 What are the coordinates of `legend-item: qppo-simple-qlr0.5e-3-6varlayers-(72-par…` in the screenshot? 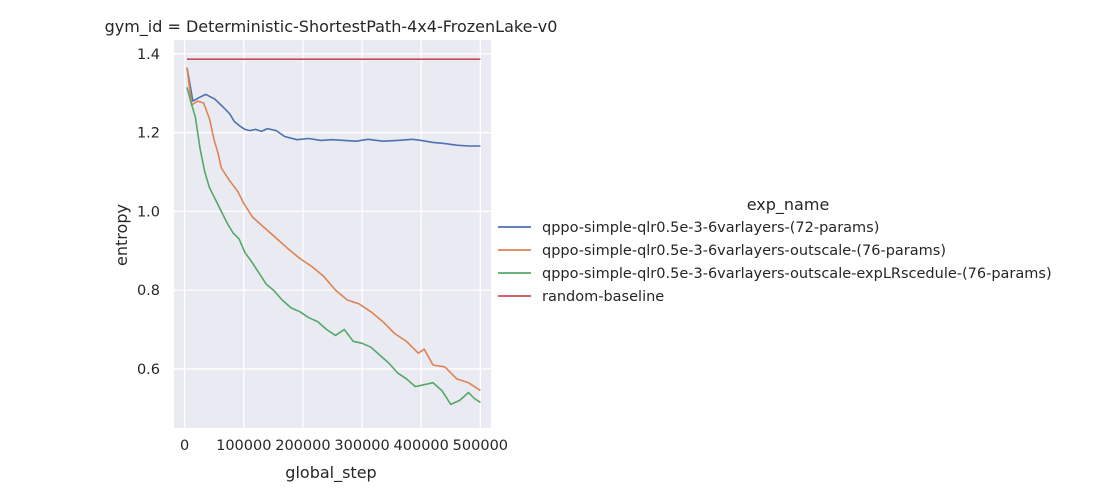 It's located at (688, 228).